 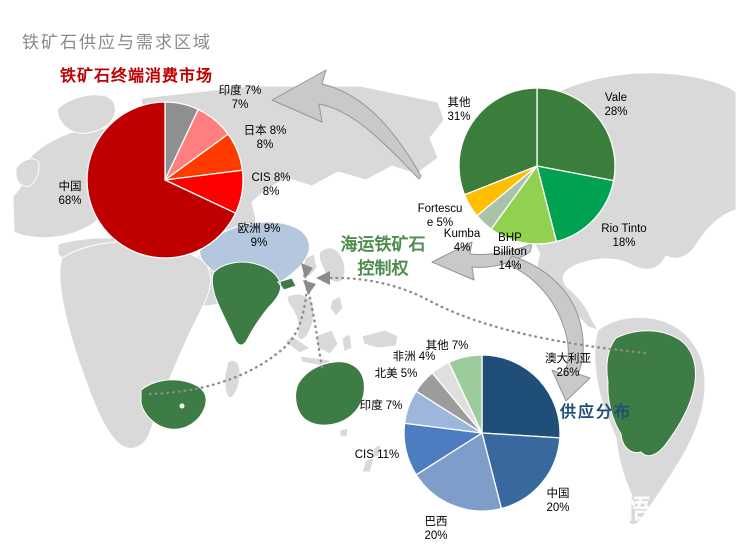 I want to click on pie-slice-label-日本: 日本 8% 8%, so click(x=265, y=137).